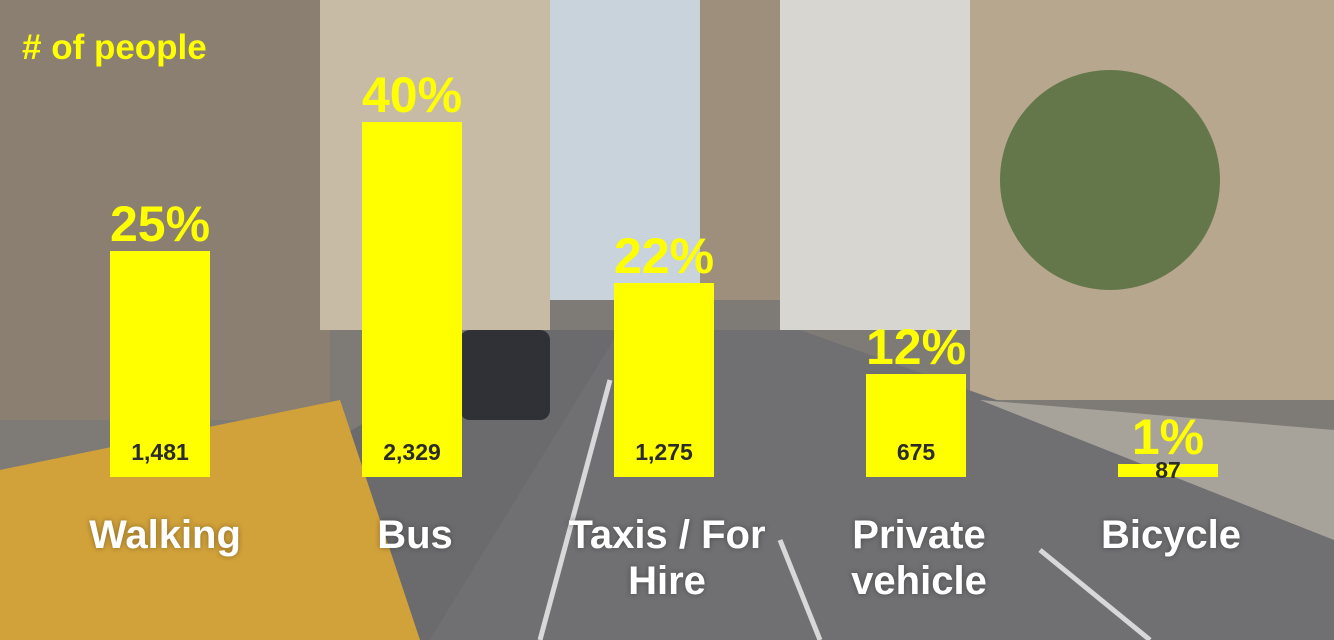  I want to click on category-label: Walking, so click(165, 535).